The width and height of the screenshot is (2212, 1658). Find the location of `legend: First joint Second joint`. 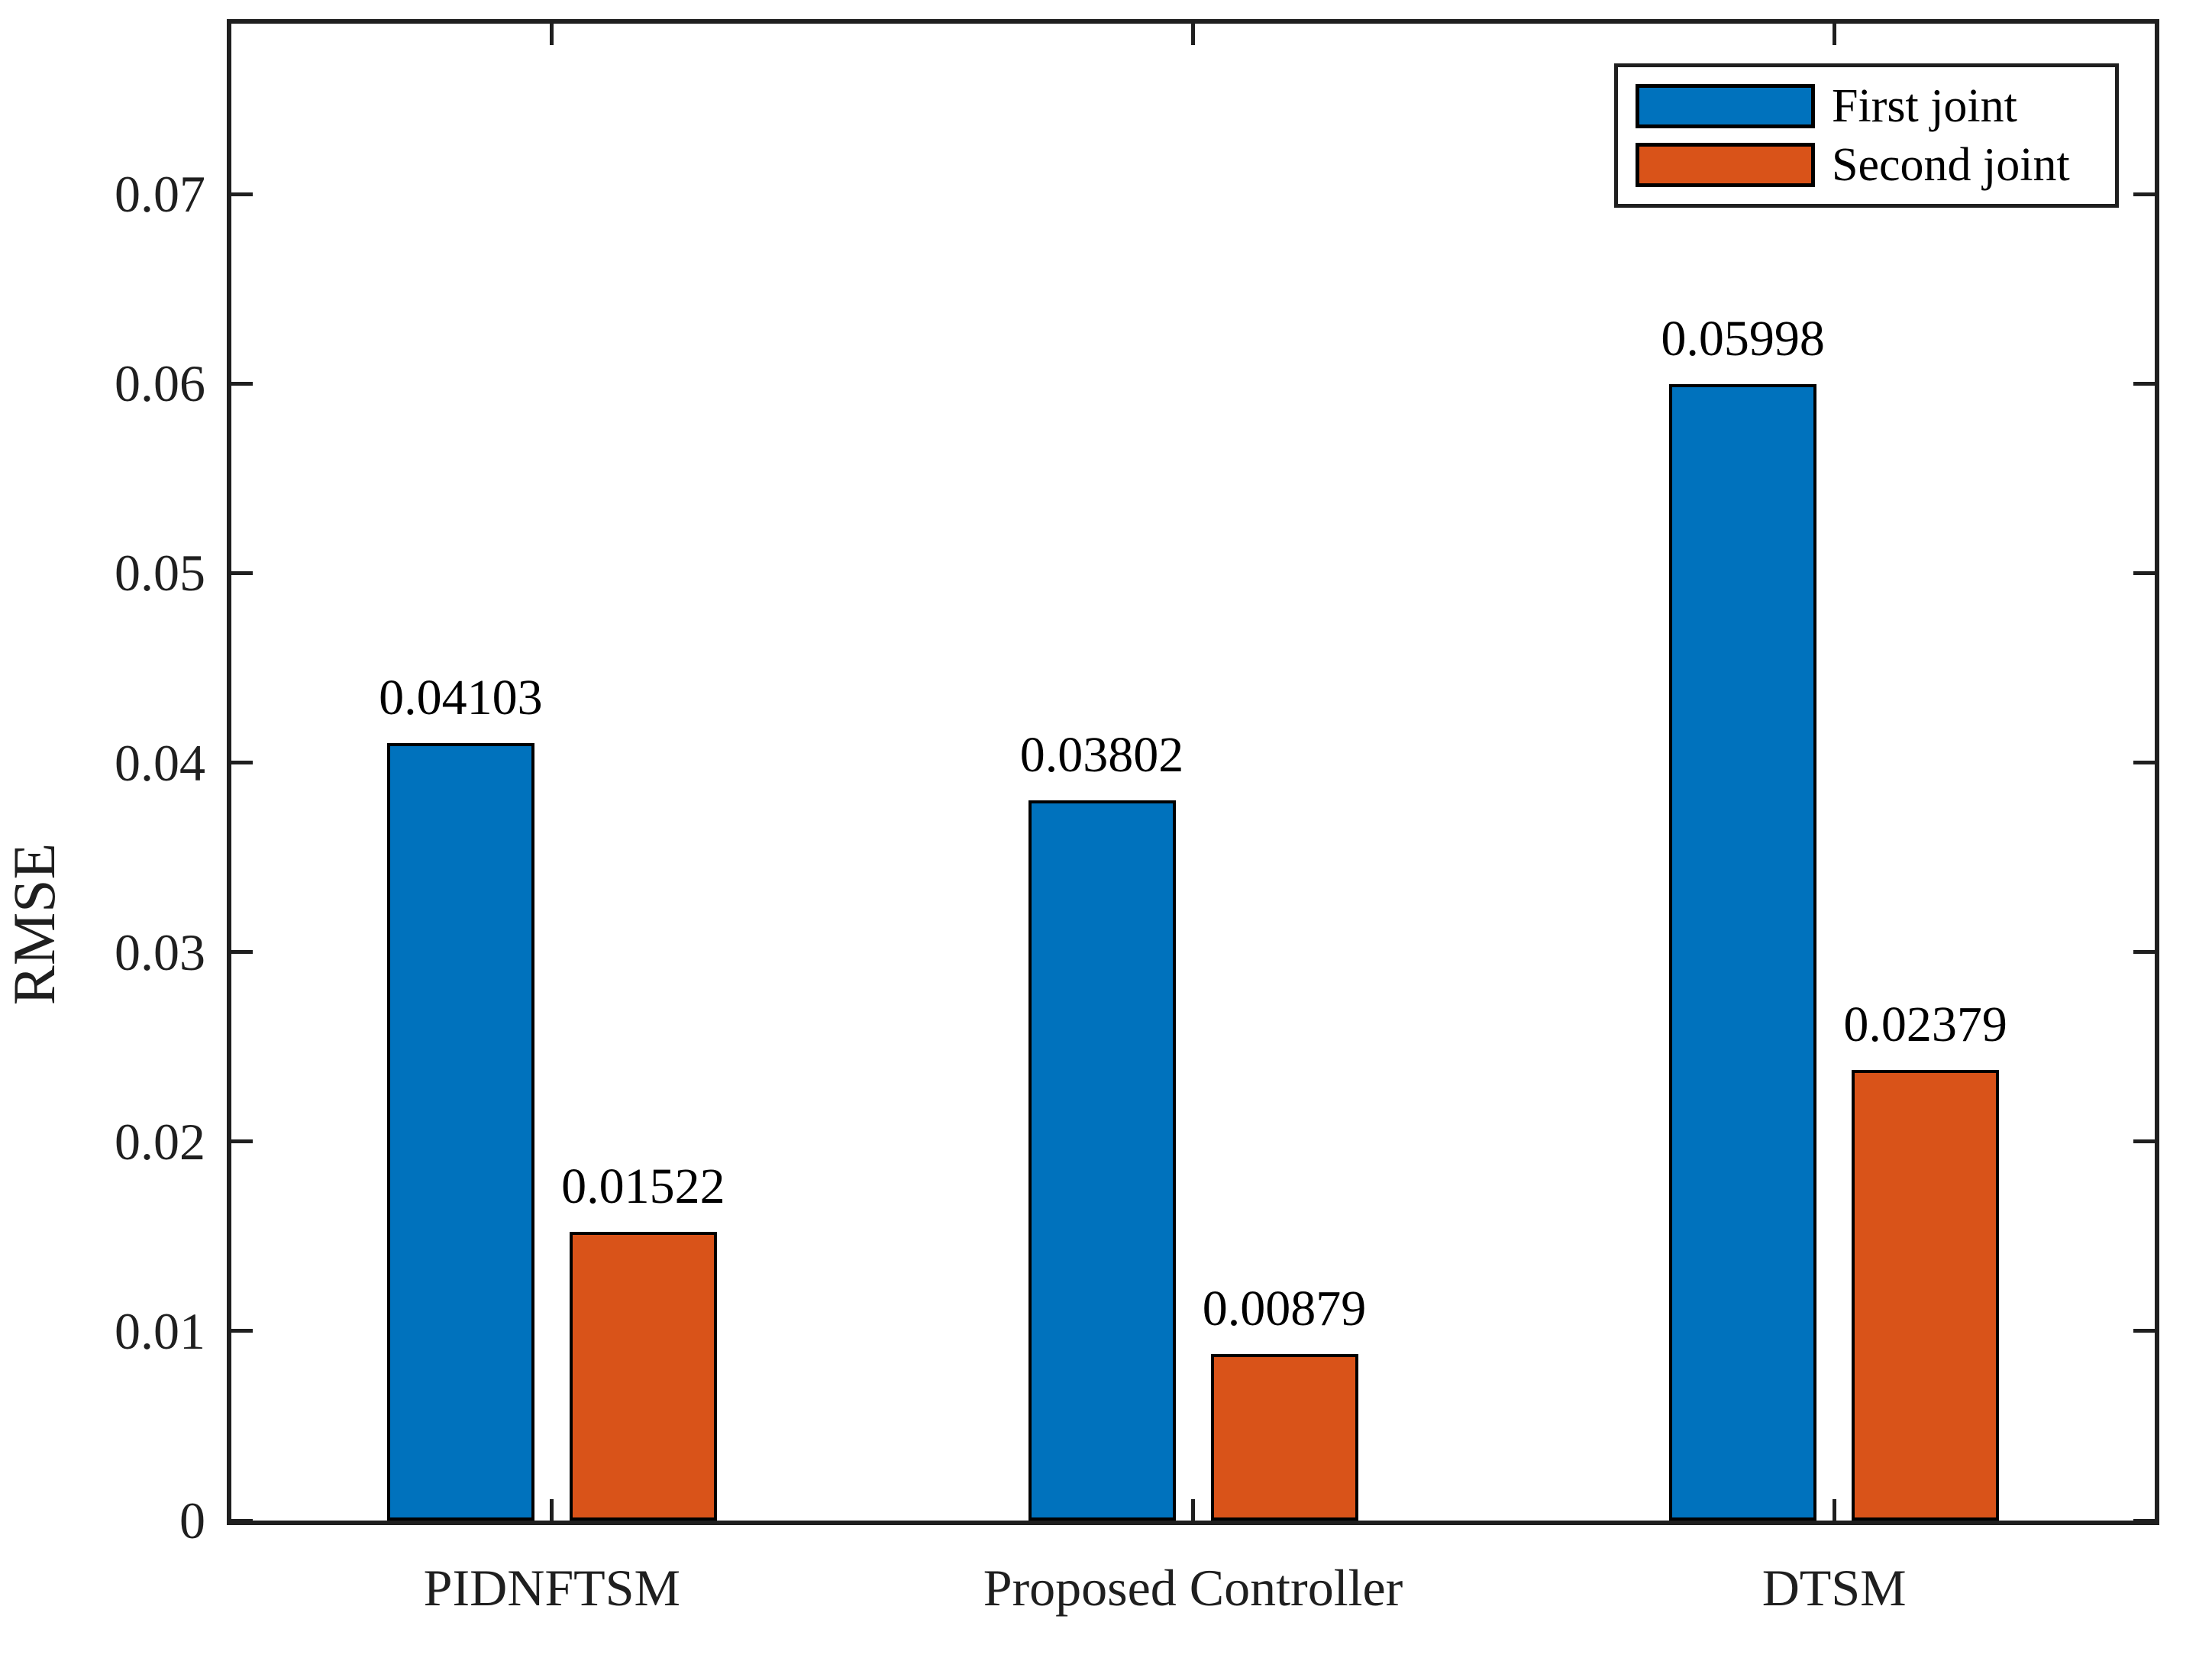

legend: First joint Second joint is located at coordinates (1866, 135).